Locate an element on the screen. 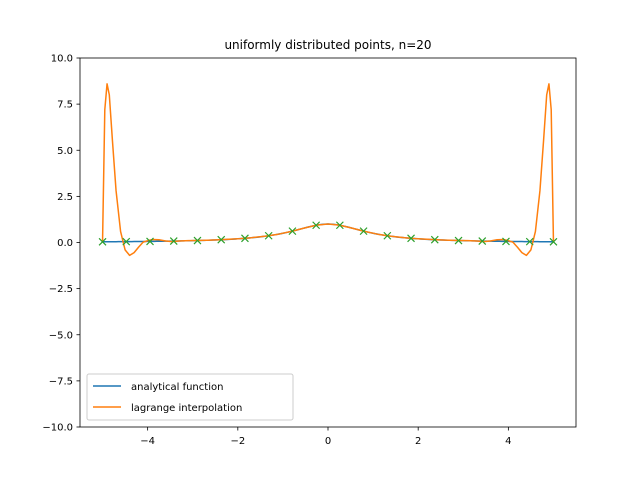 The width and height of the screenshot is (640, 480). y-tick-label: 0.0 is located at coordinates (65, 243).